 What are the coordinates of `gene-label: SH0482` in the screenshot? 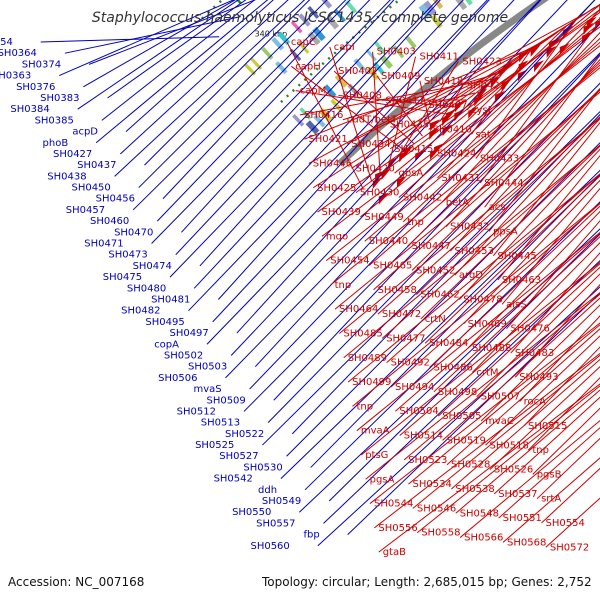 It's located at (140, 311).